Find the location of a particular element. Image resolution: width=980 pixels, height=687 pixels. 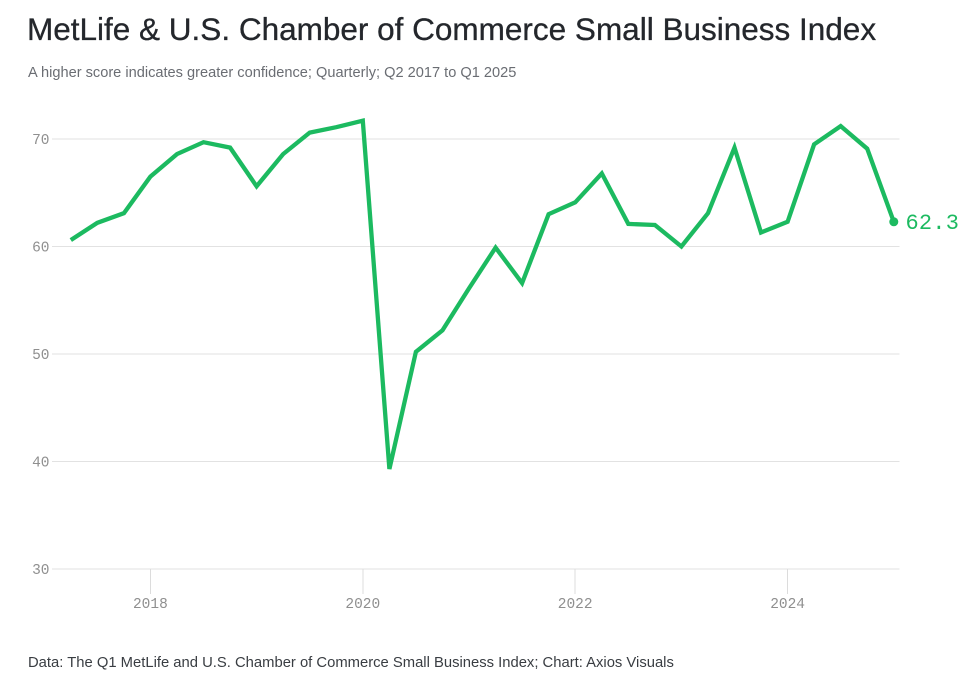

svg-text: 70 is located at coordinates (40, 141).